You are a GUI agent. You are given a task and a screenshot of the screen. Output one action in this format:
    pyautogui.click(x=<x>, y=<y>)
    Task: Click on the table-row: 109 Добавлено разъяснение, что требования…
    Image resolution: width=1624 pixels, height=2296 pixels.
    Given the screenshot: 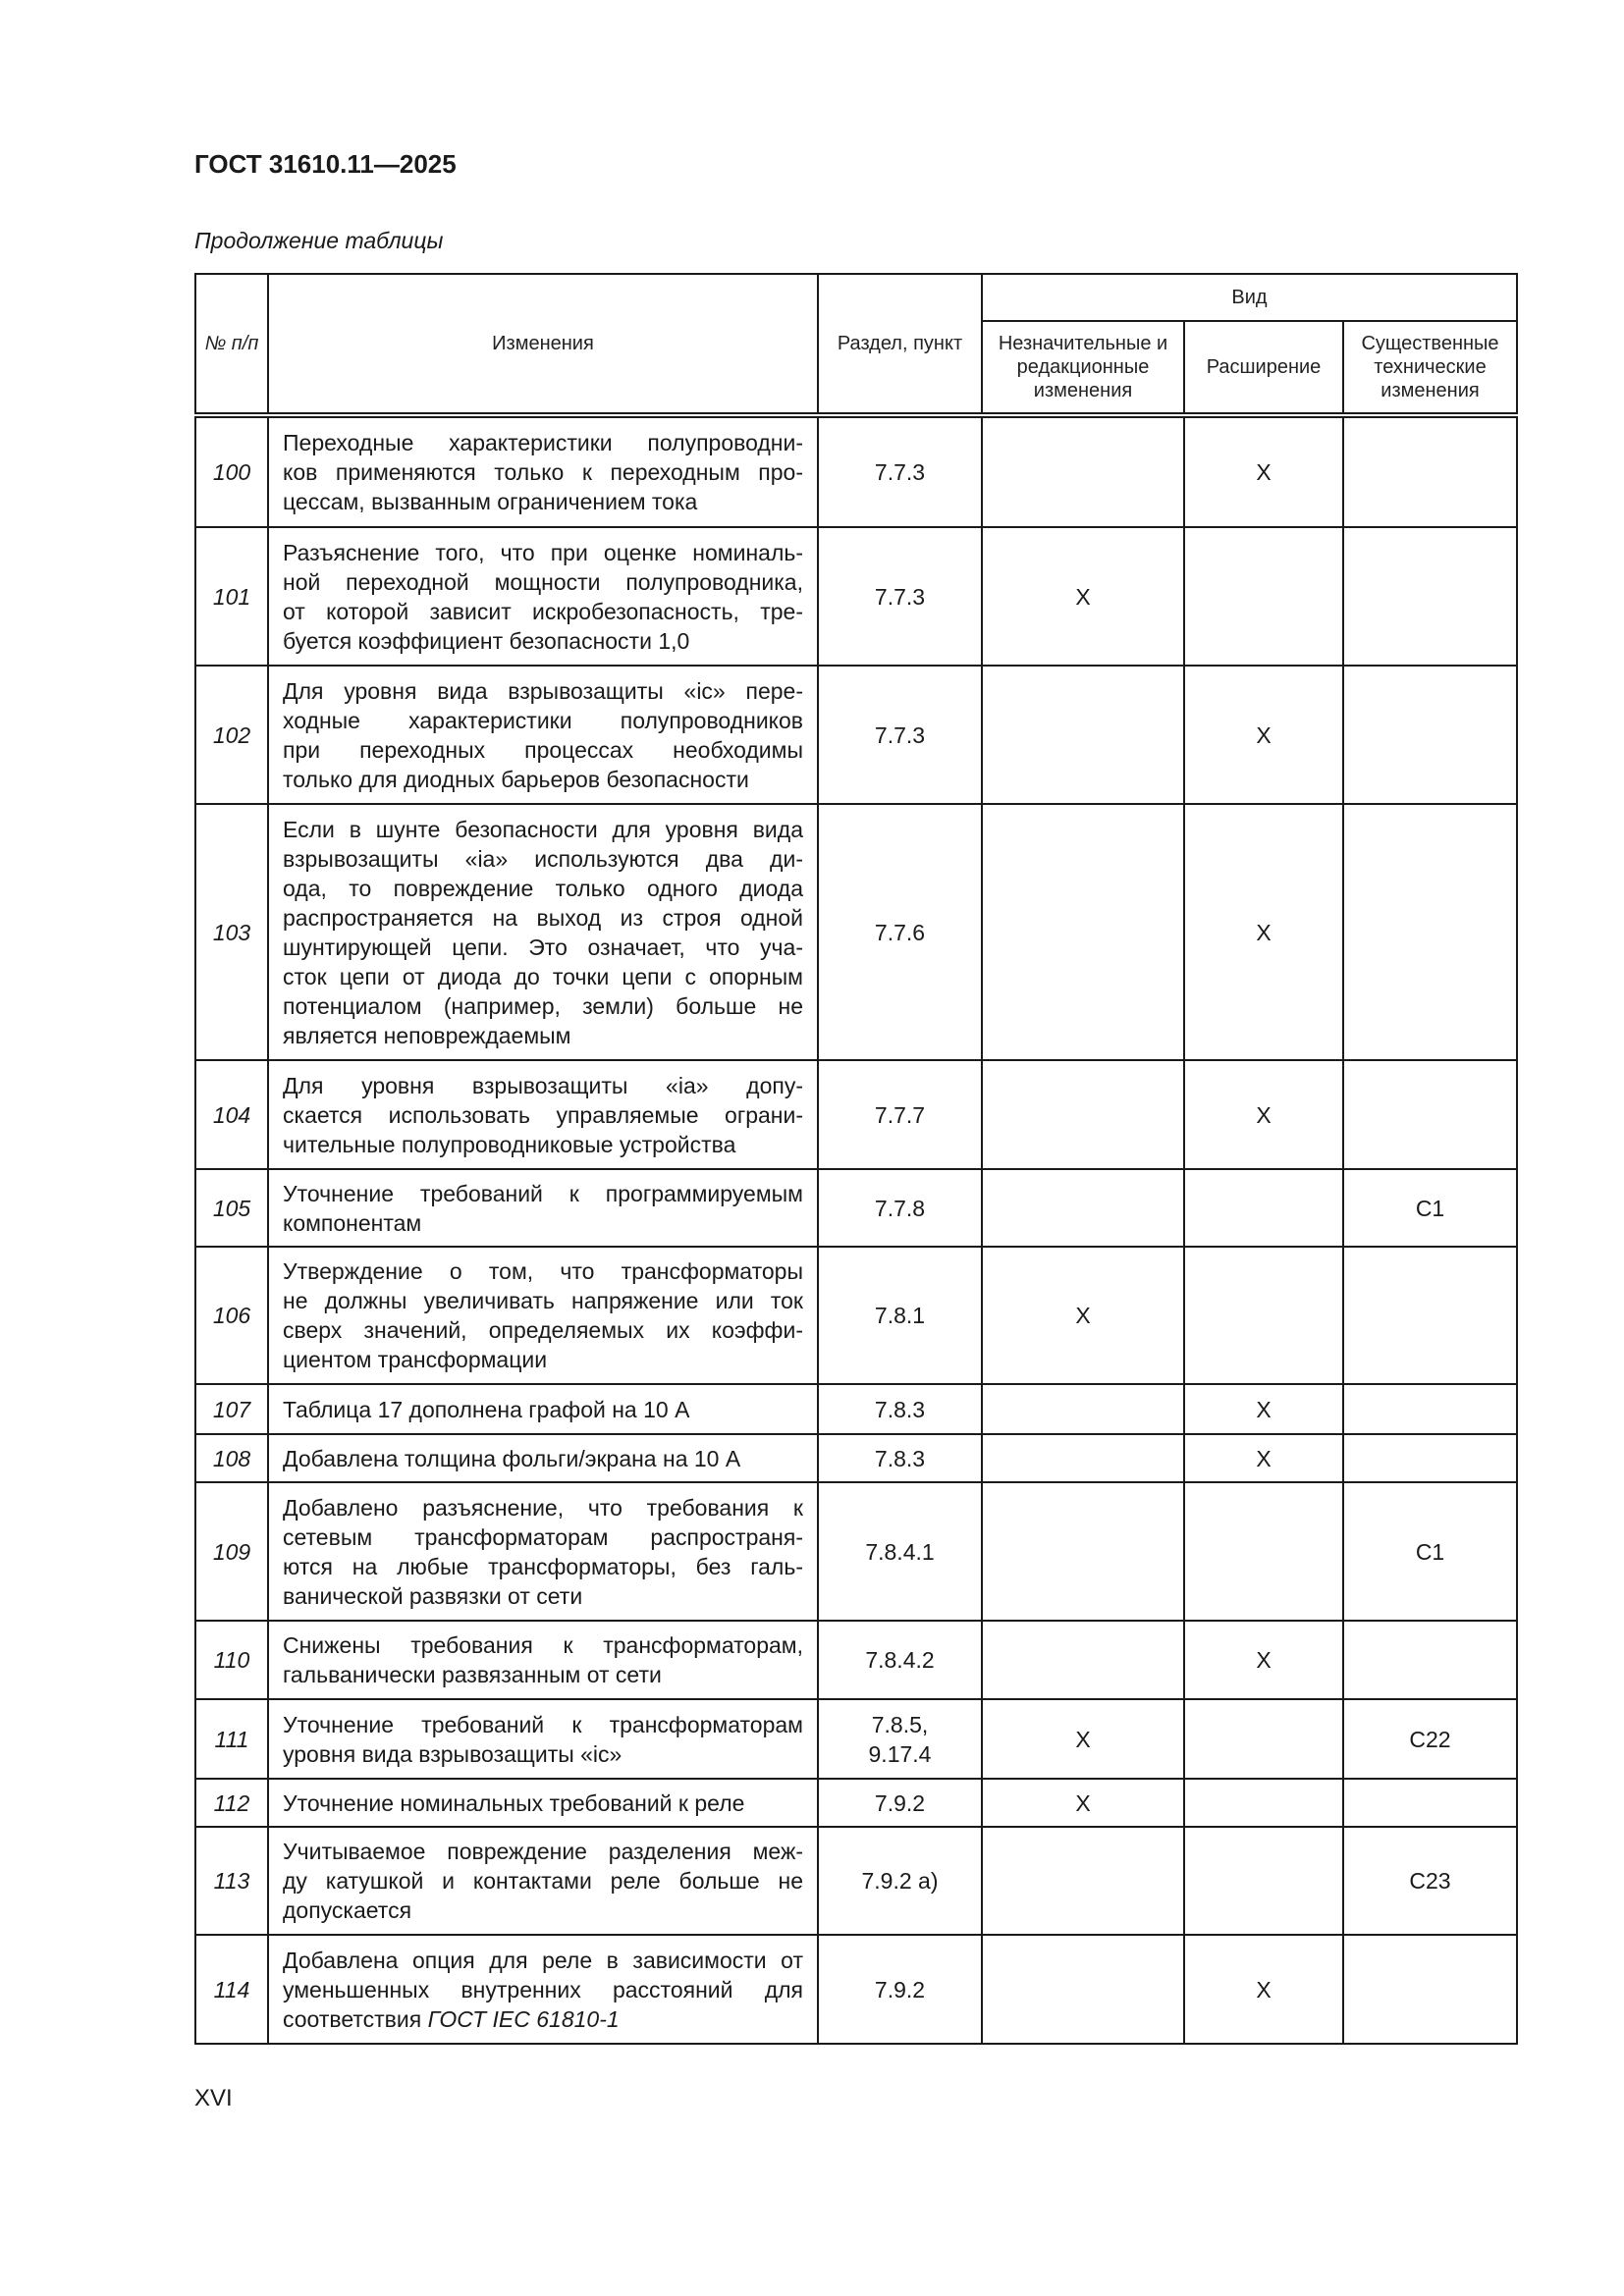 What is the action you would take?
    pyautogui.click(x=856, y=1552)
    